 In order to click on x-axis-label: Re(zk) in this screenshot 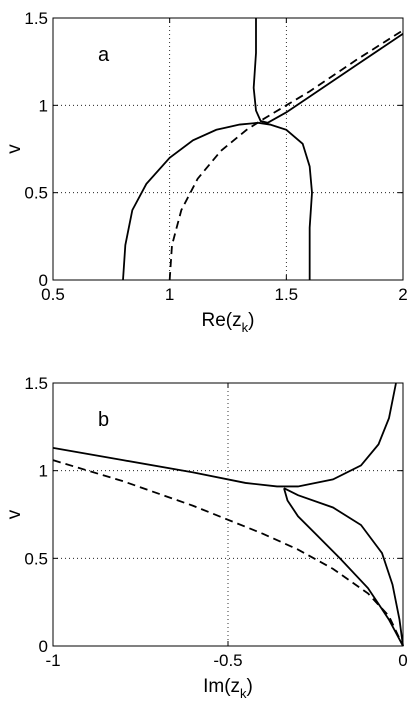, I will do `click(228, 322)`.